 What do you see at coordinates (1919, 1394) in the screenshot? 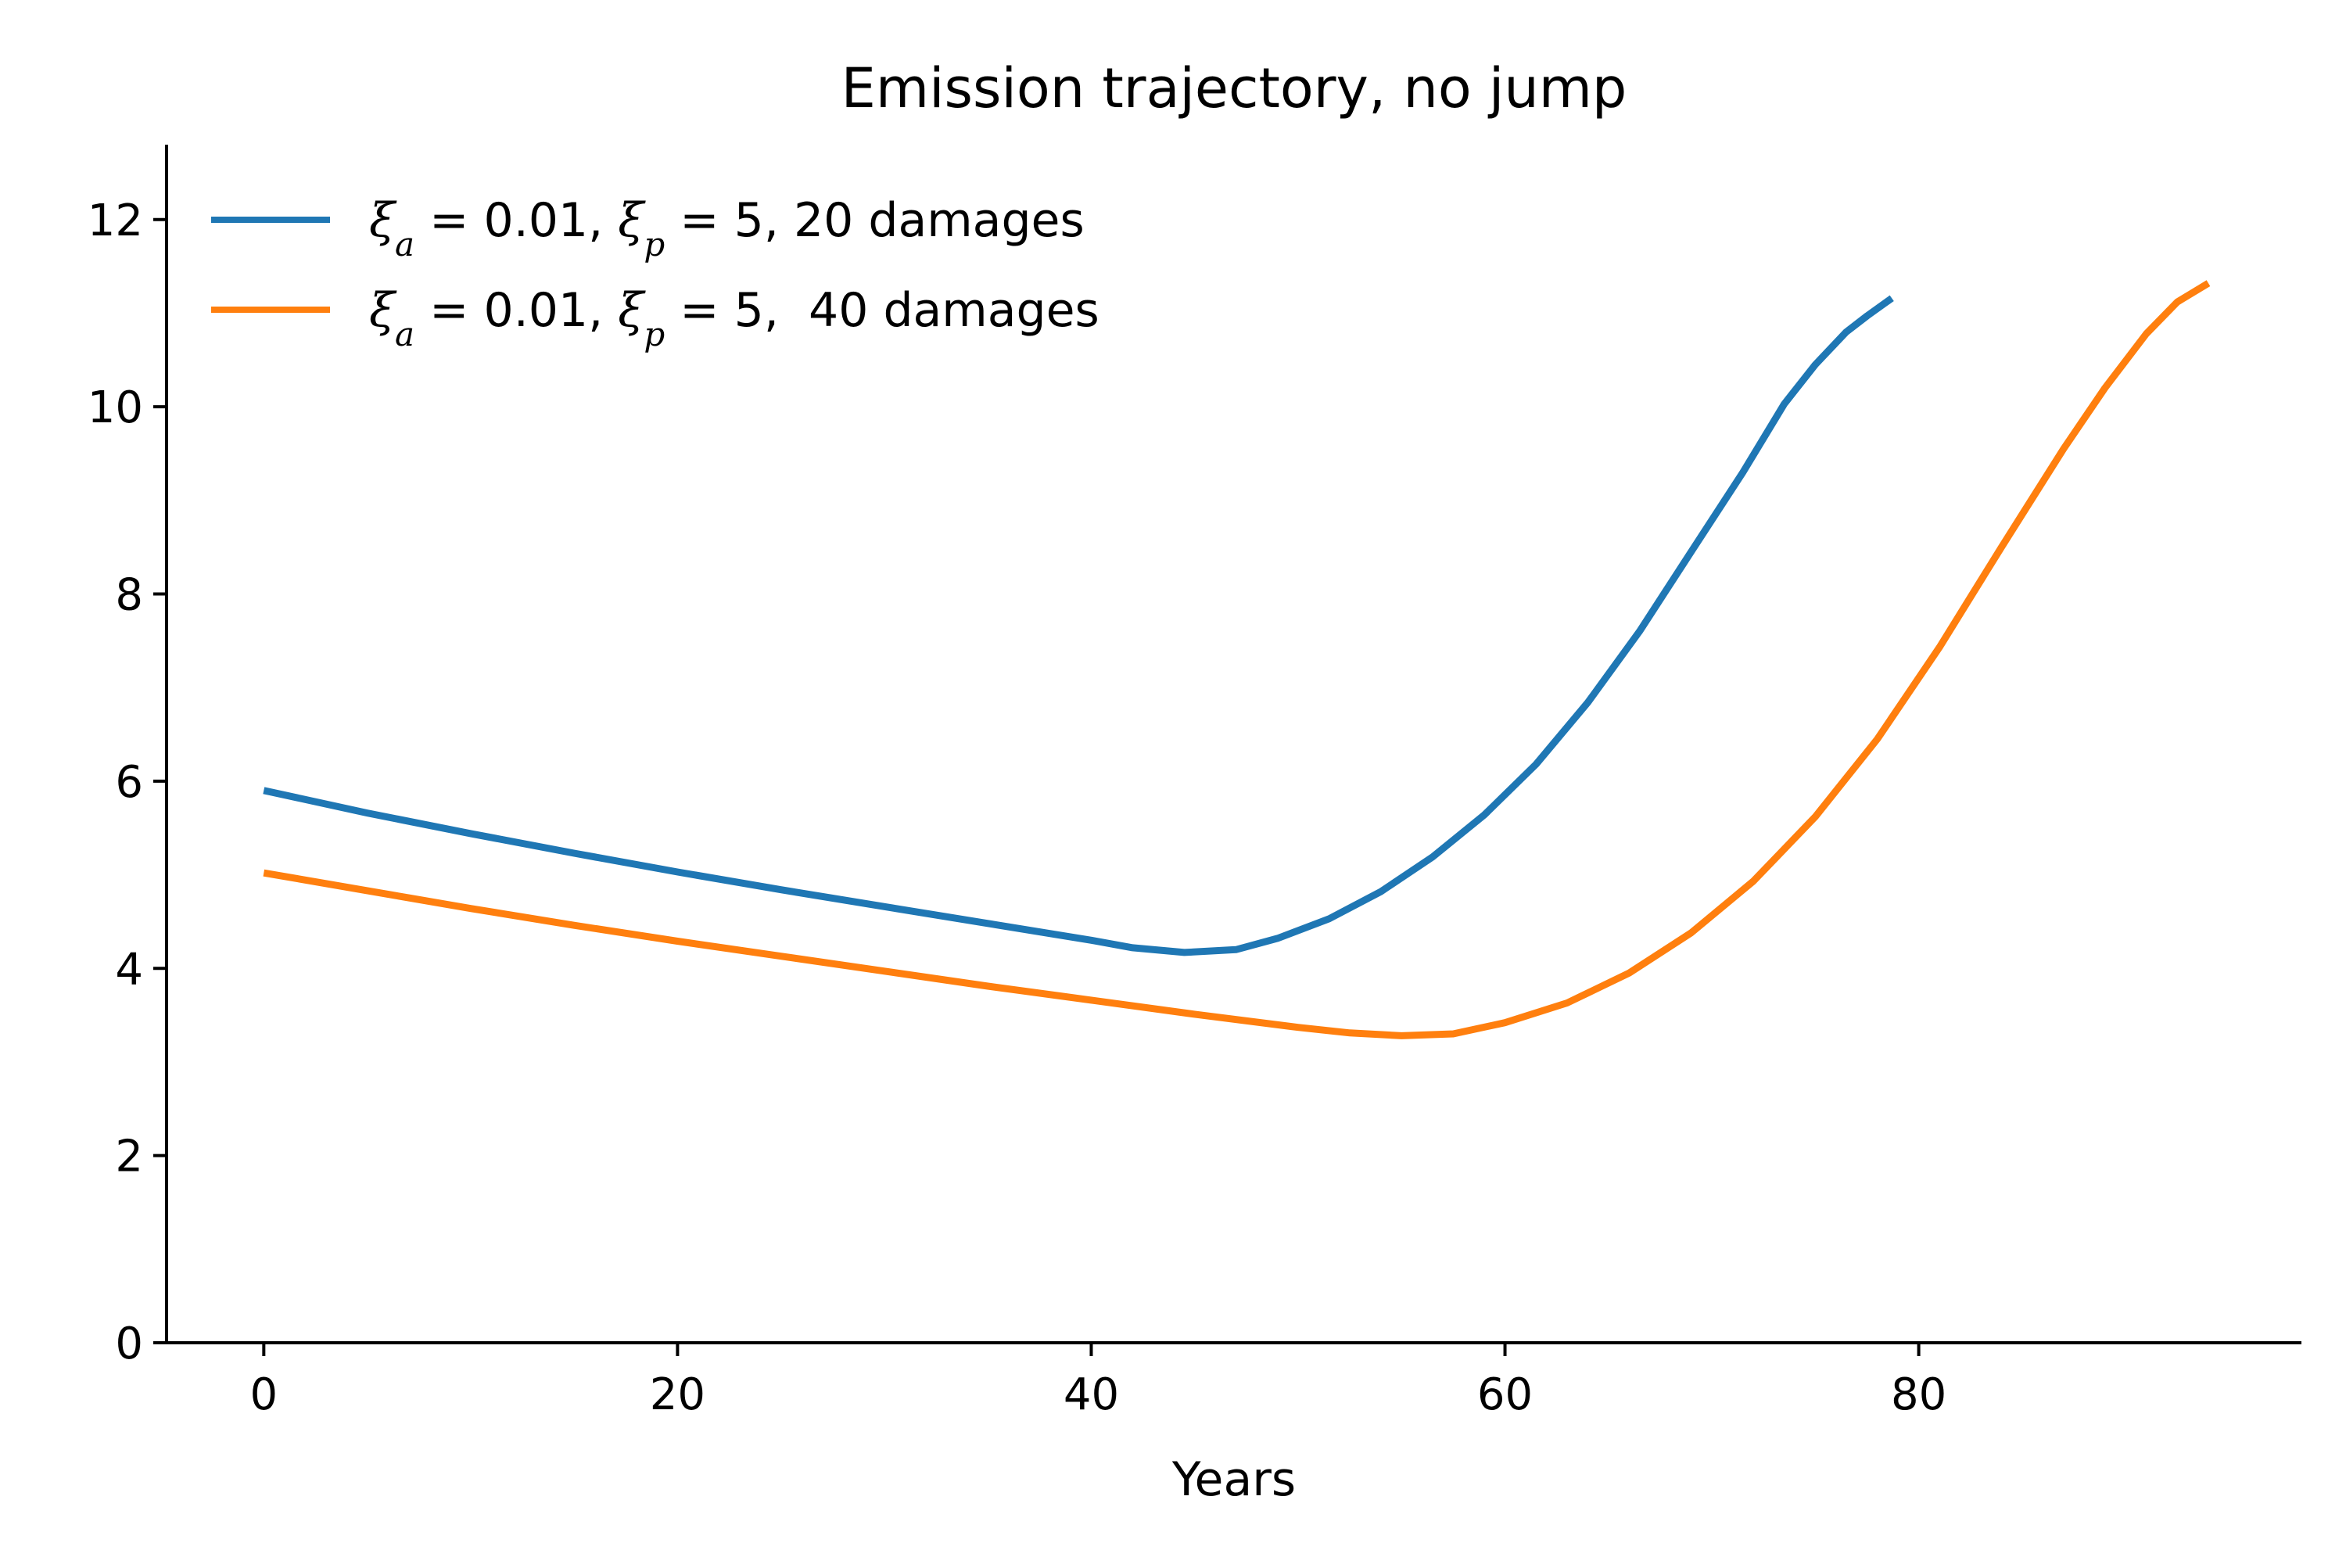
I see `x-tick-label-80: 80` at bounding box center [1919, 1394].